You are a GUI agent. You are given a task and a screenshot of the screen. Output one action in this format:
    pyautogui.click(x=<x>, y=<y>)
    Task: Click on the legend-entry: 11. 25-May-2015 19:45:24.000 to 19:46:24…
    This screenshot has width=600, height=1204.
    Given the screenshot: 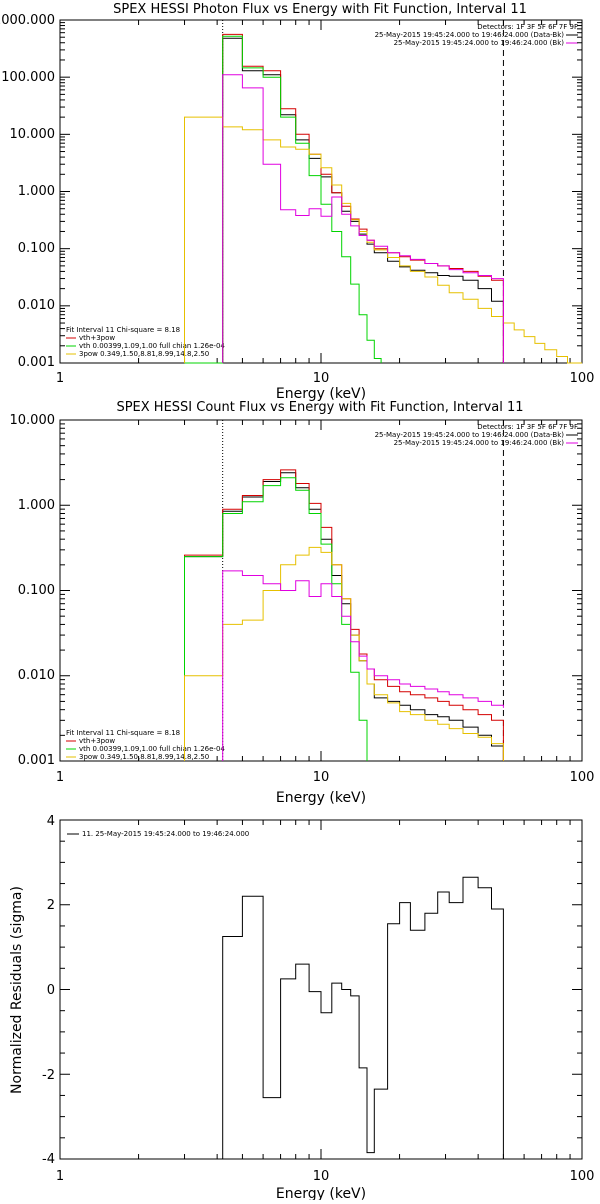 What is the action you would take?
    pyautogui.click(x=165, y=834)
    